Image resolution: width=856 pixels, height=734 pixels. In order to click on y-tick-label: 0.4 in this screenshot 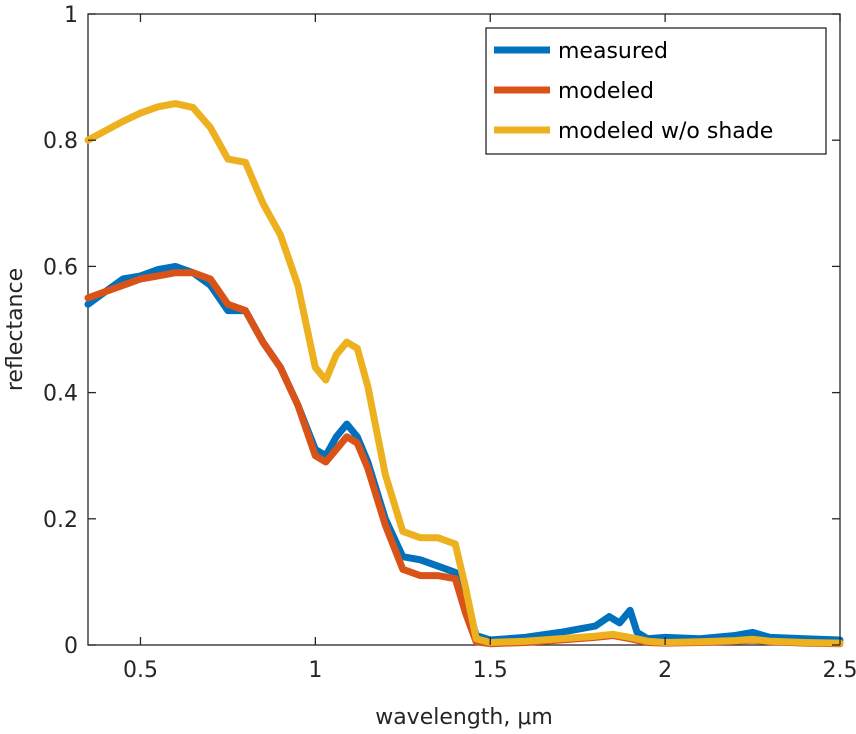, I will do `click(60, 394)`.